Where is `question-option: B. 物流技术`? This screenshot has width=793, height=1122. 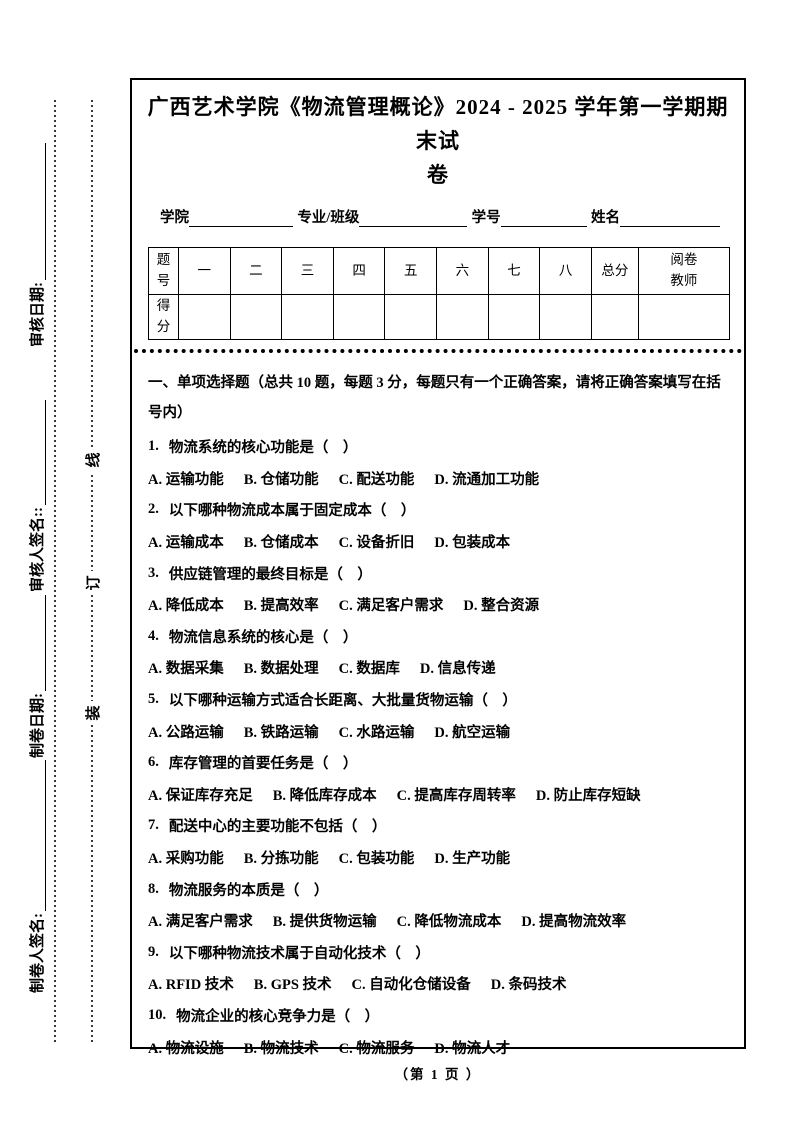 question-option: B. 物流技术 is located at coordinates (281, 1048).